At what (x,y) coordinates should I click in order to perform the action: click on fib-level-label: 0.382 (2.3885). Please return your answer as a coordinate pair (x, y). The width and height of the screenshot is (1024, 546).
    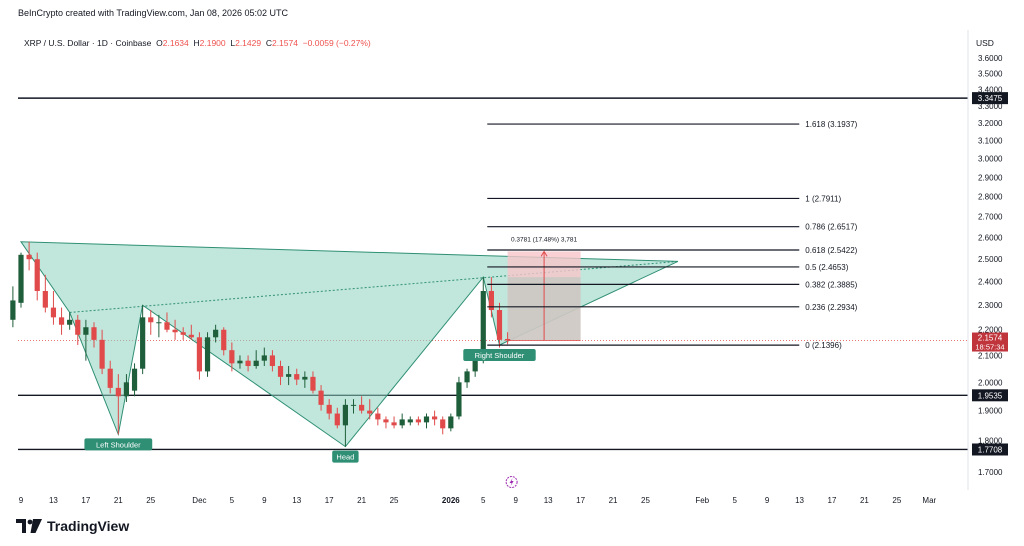
    Looking at the image, I should click on (831, 284).